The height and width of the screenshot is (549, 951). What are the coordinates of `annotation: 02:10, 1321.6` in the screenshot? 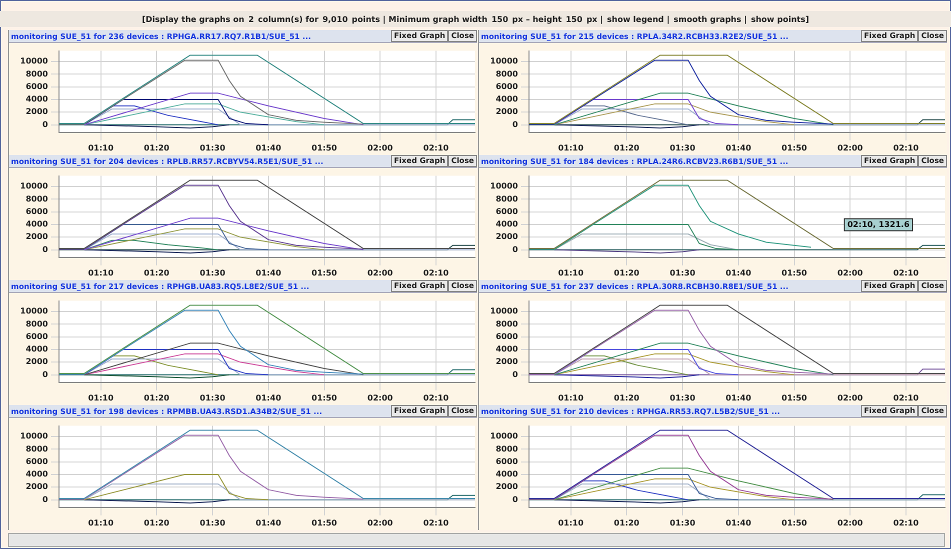 It's located at (878, 224).